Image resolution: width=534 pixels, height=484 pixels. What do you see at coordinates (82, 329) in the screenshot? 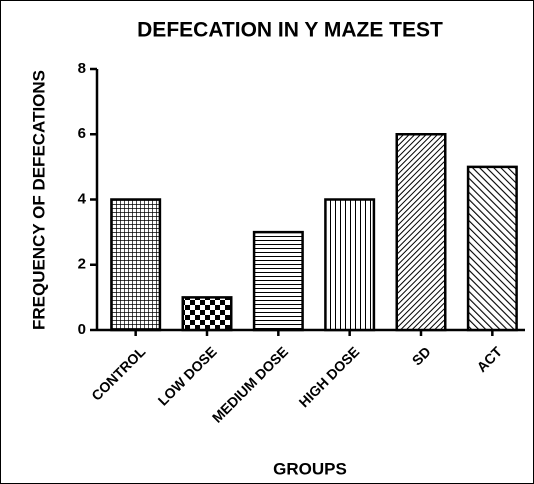
I see `y-tick-label: 0` at bounding box center [82, 329].